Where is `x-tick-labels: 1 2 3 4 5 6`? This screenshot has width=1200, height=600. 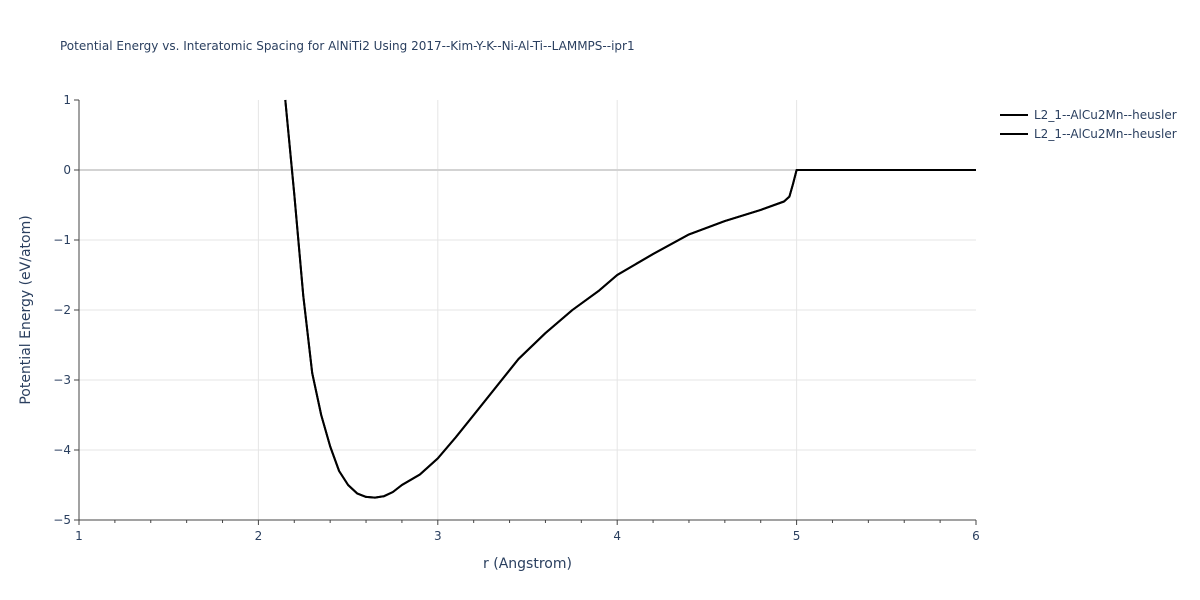
x-tick-labels: 1 2 3 4 5 6 is located at coordinates (527, 531).